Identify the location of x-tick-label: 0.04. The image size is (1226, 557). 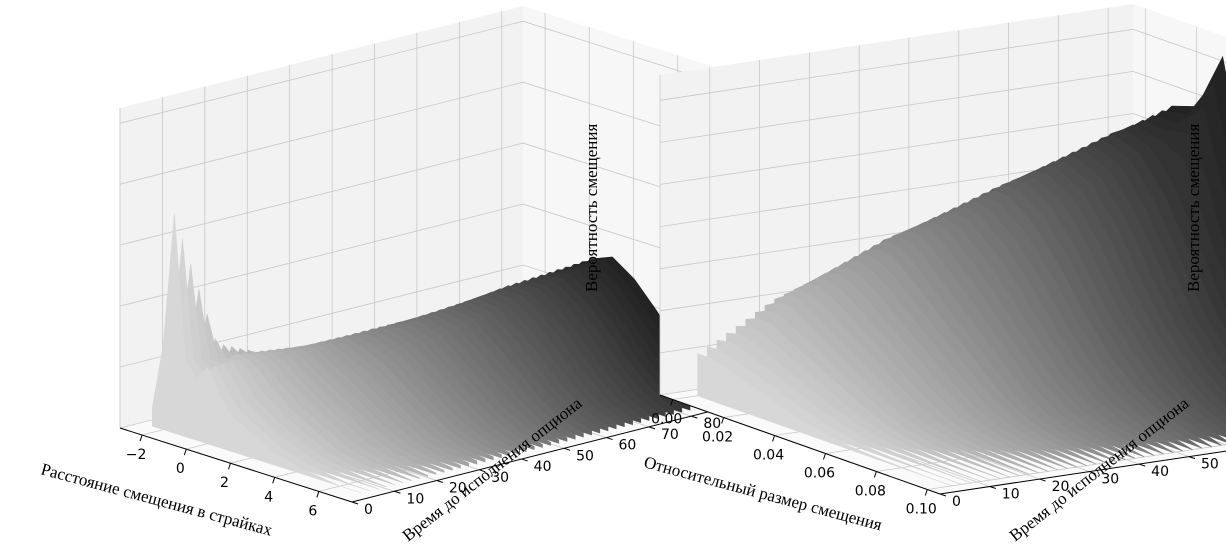
(768, 456).